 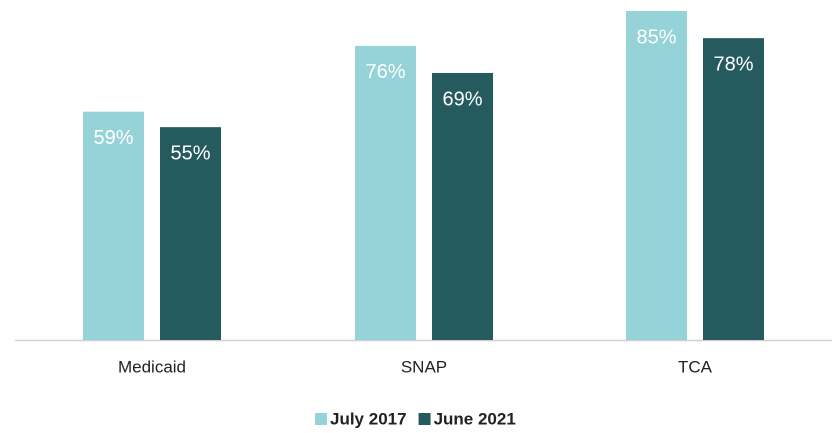 What do you see at coordinates (385, 72) in the screenshot?
I see `data-label: 76%` at bounding box center [385, 72].